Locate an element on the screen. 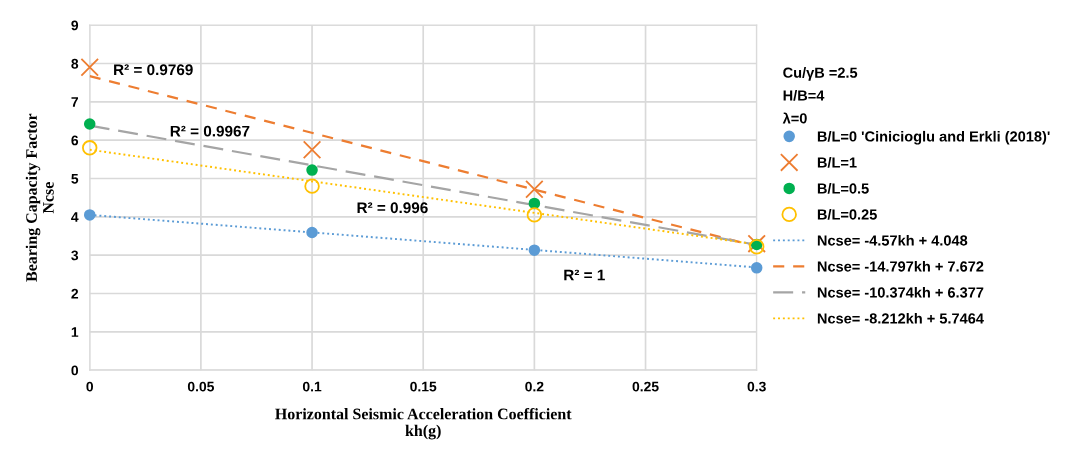  legend-label: Ncse= -14.797kh + 7.672 is located at coordinates (900, 266).